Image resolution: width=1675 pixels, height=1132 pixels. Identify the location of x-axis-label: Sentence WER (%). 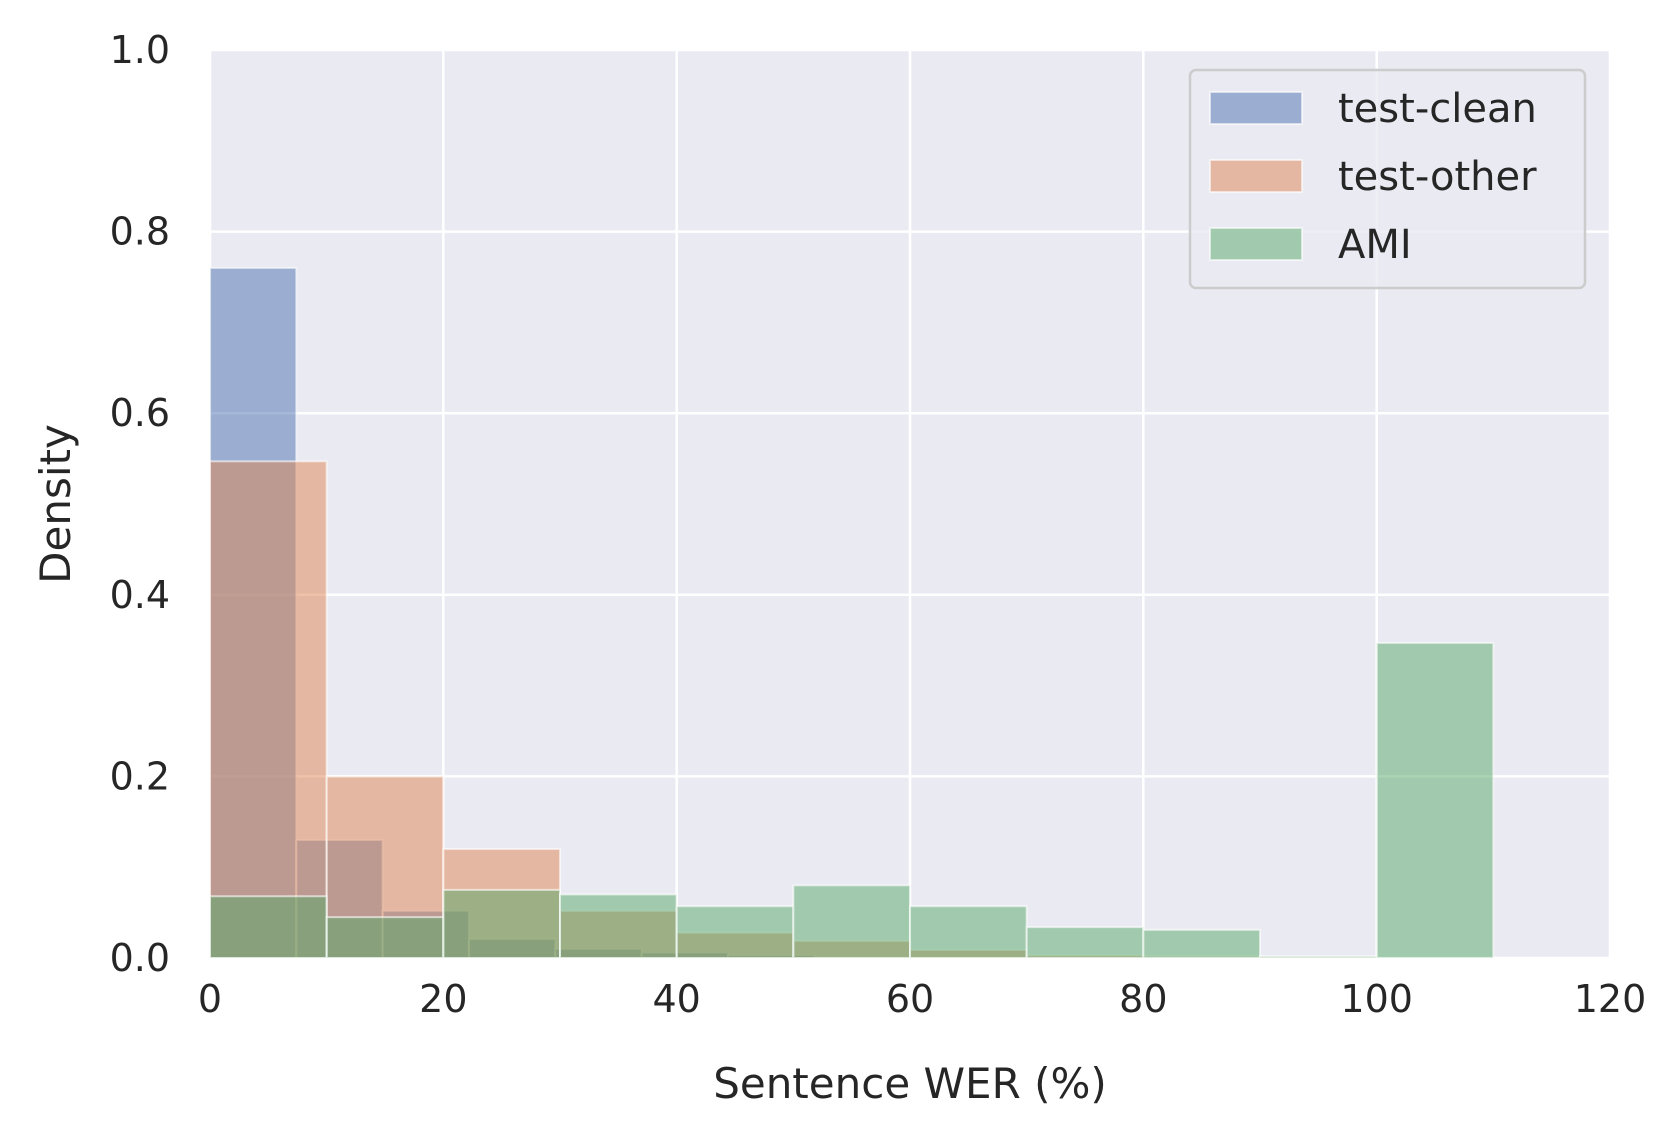
(910, 1083).